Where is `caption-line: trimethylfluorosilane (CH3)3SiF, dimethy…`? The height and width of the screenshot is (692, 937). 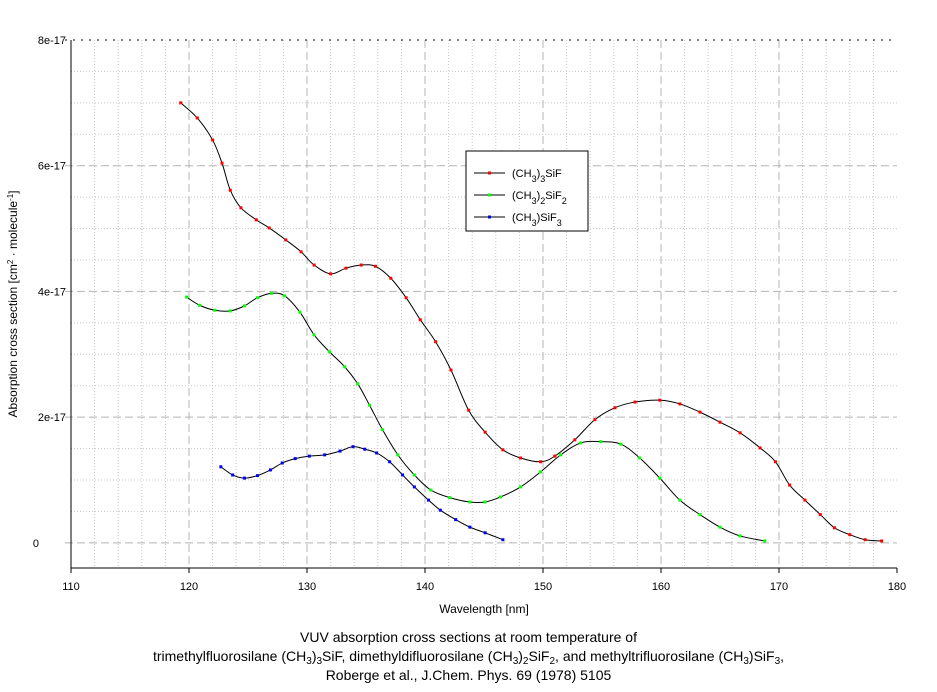
caption-line: trimethylfluorosilane (CH3)3SiF, dimethy… is located at coordinates (468, 657).